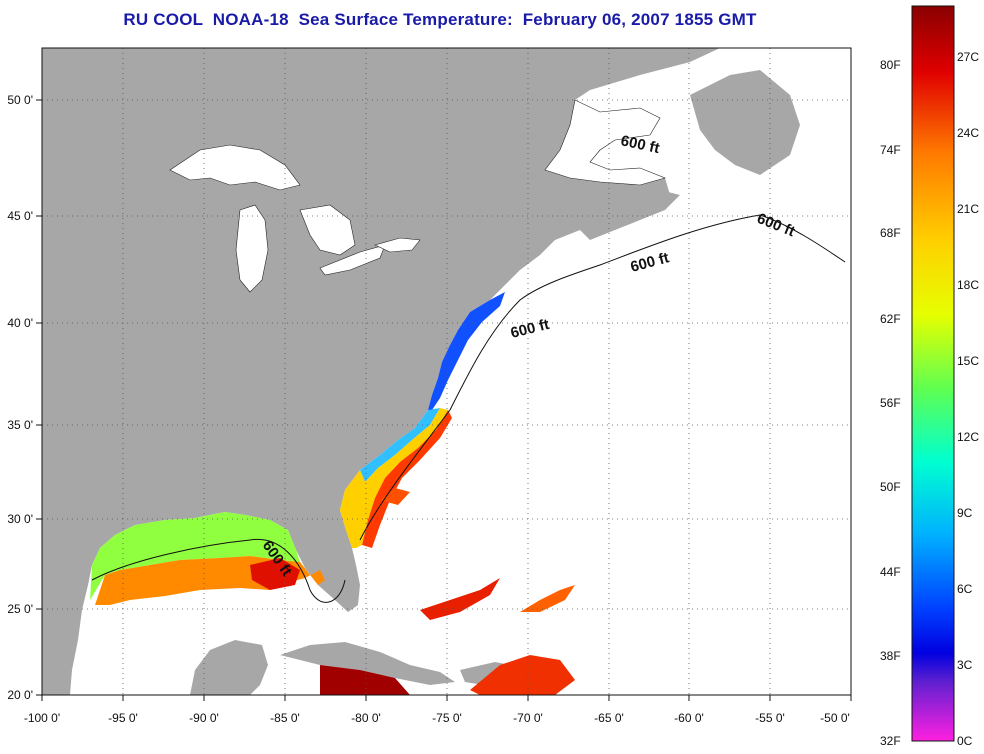  I want to click on lat-label: 20 0', so click(20, 695).